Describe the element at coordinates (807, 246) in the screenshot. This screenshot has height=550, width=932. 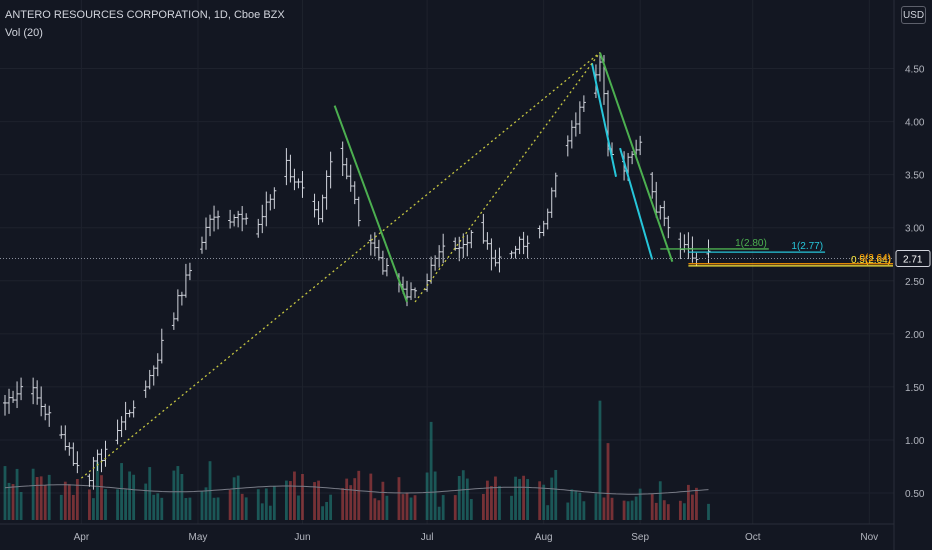
I see `level-label-1: 1(2.77)` at that location.